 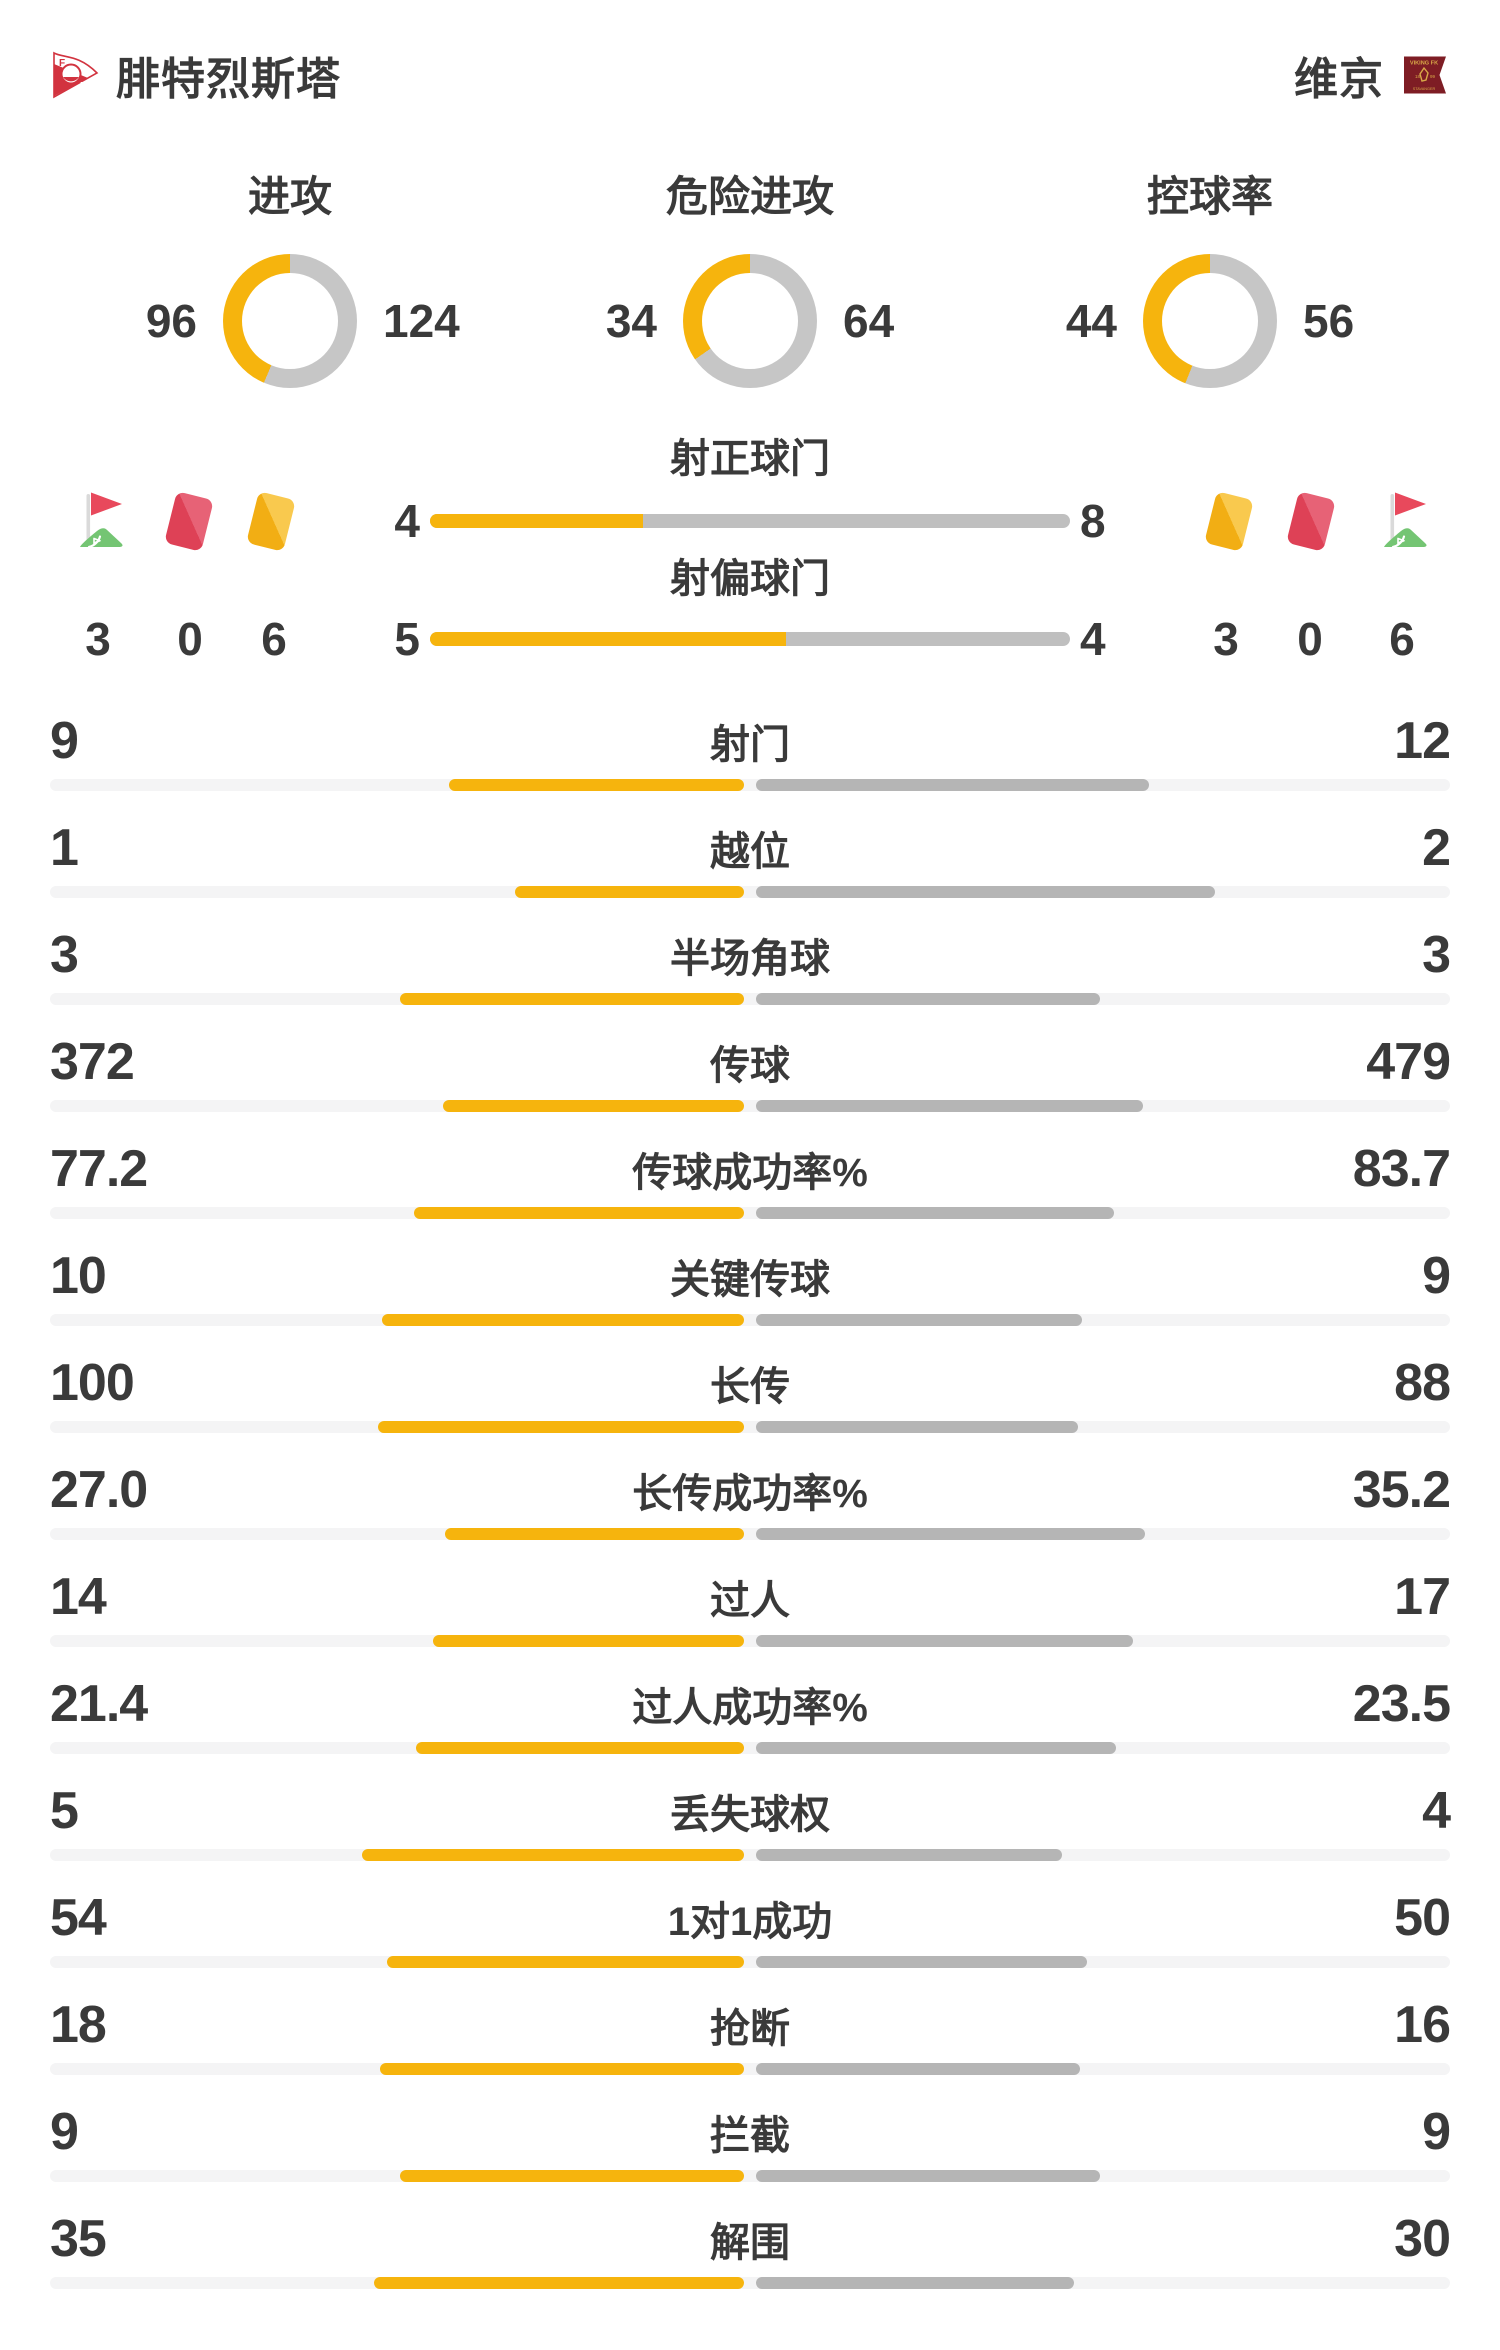 What do you see at coordinates (750, 2025) in the screenshot?
I see `stat-line: 18 抢断 16` at bounding box center [750, 2025].